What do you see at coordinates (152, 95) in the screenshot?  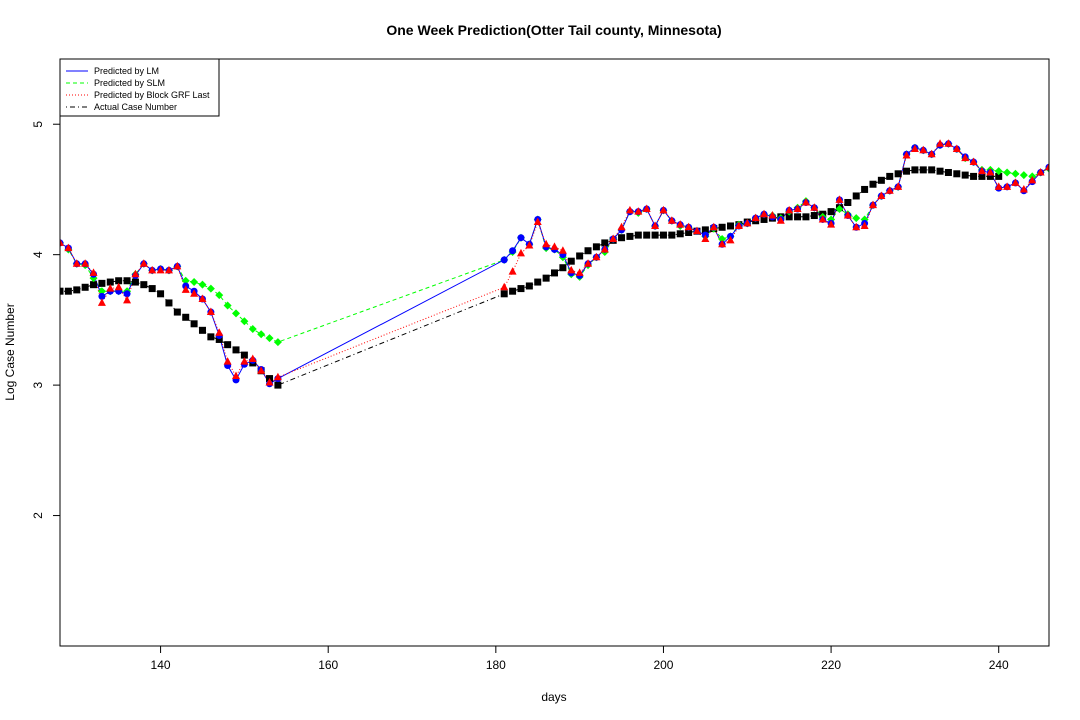 I see `legend-label: Predicted by Block GRF Last` at bounding box center [152, 95].